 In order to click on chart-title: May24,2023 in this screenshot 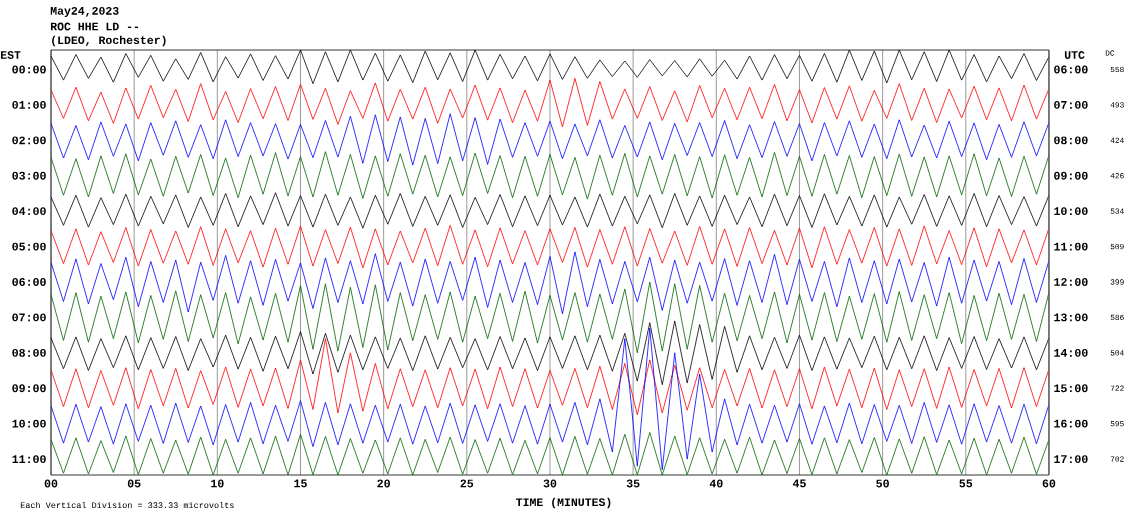, I will do `click(84, 12)`.